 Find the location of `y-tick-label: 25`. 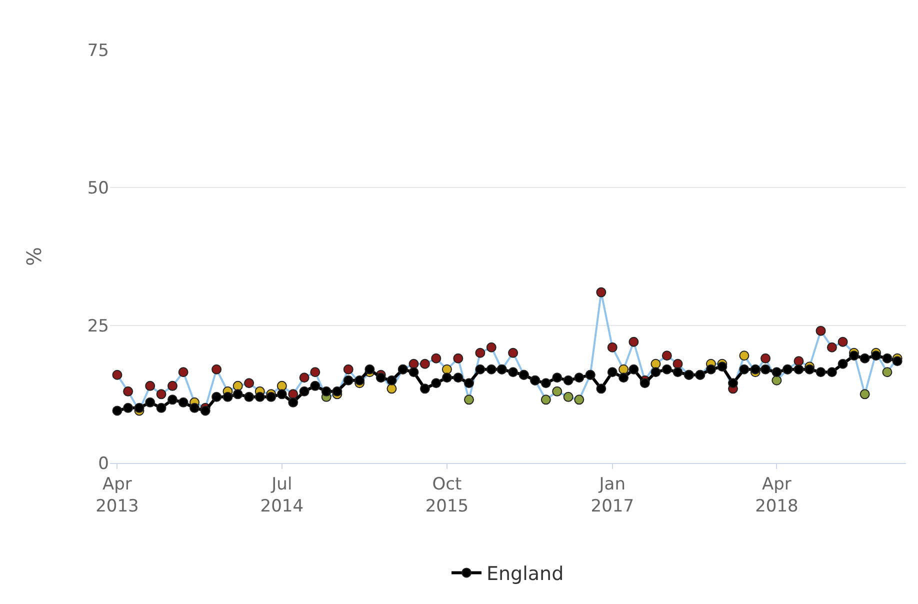

y-tick-label: 25 is located at coordinates (98, 326).